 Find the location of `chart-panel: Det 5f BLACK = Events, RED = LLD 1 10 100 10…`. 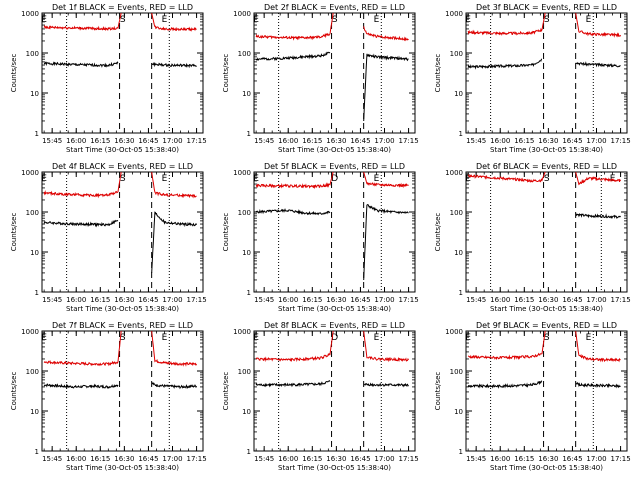

chart-panel: Det 5f BLACK = Events, RED = LLD 1 10 100 10… is located at coordinates (320, 237).